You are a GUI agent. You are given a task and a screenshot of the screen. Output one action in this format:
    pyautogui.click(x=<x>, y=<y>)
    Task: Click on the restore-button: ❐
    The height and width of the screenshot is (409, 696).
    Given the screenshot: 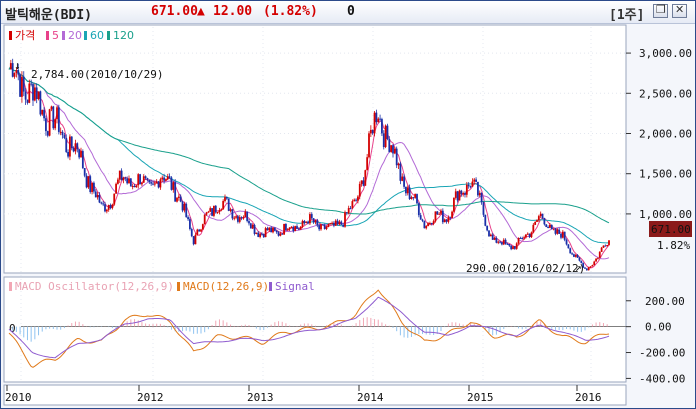 What is the action you would take?
    pyautogui.click(x=660, y=10)
    